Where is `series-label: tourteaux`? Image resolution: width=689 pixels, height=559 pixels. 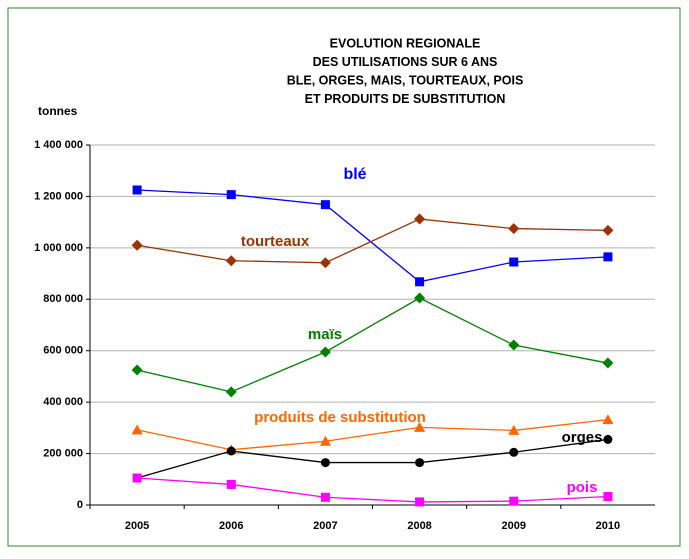
series-label: tourteaux is located at coordinates (275, 241).